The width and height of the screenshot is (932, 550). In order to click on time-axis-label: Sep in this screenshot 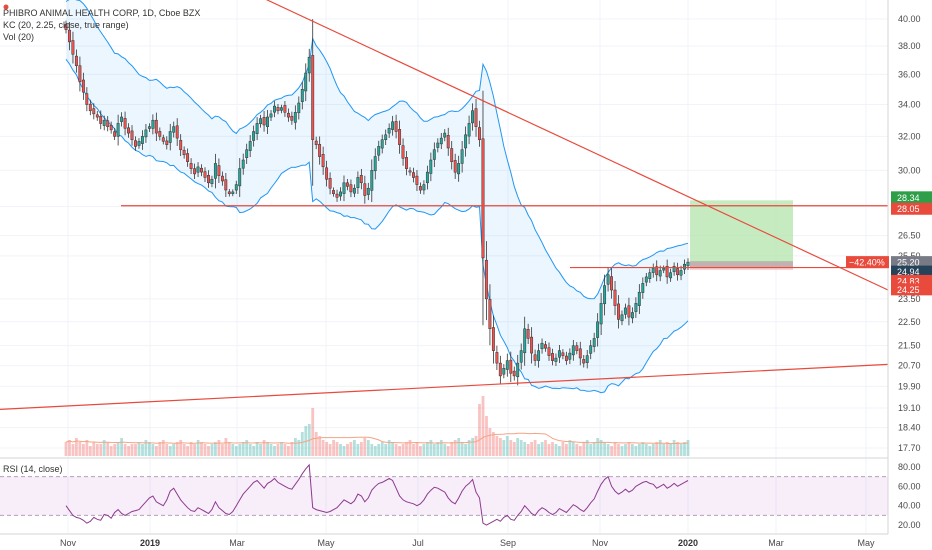, I will do `click(508, 543)`.